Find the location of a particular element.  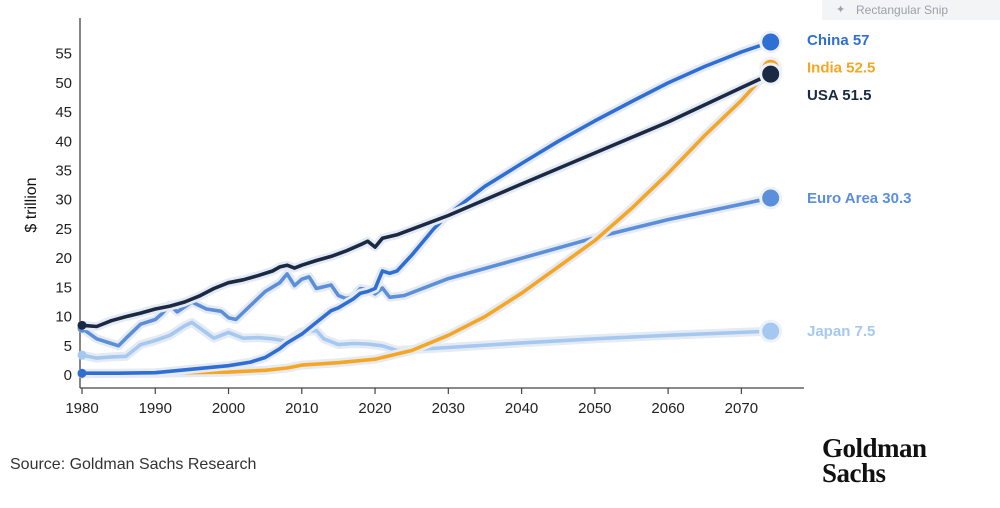

y-axis-title: $ trillion is located at coordinates (31, 204).